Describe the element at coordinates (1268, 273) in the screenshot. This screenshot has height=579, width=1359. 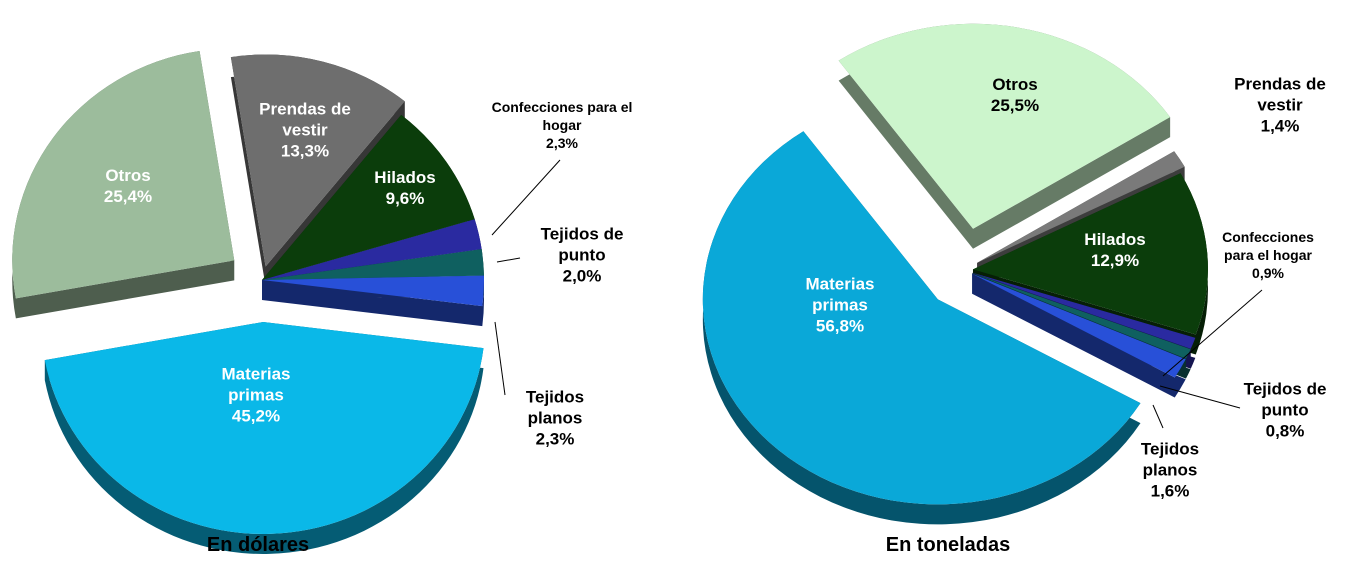
I see `value-label: 0,9%` at that location.